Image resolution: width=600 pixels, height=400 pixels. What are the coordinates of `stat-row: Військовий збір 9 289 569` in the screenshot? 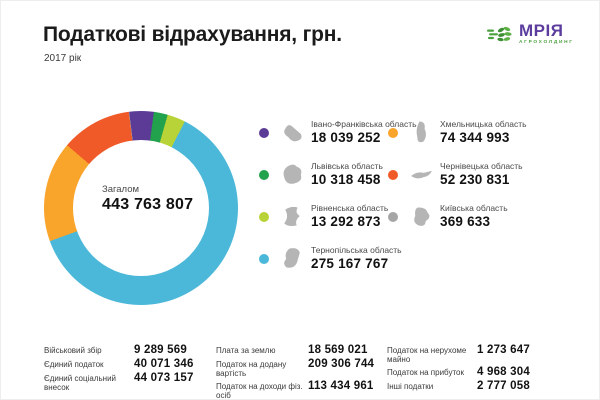 It's located at (119, 350).